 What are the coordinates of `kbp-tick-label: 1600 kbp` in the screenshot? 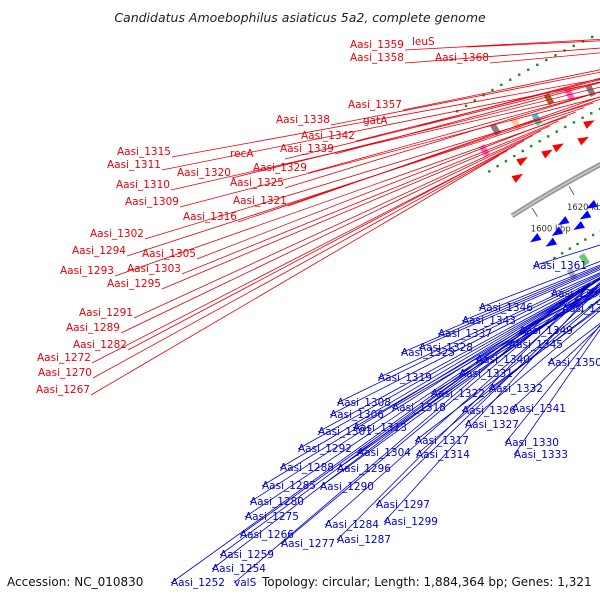 It's located at (551, 230).